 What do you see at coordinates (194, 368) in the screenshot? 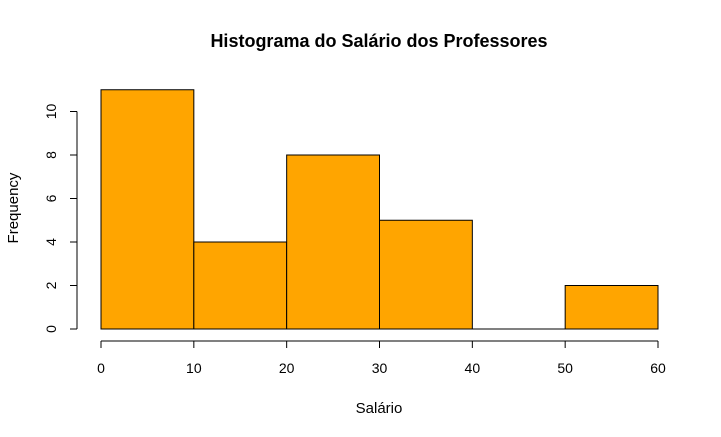
I see `x-tick-label: 10` at bounding box center [194, 368].